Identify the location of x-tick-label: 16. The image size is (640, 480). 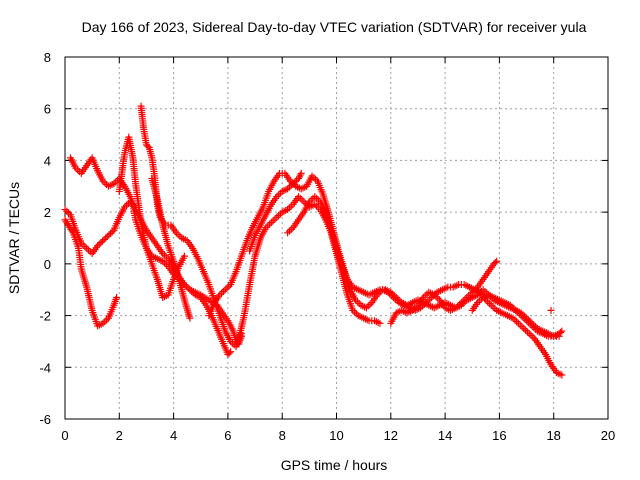
(499, 435).